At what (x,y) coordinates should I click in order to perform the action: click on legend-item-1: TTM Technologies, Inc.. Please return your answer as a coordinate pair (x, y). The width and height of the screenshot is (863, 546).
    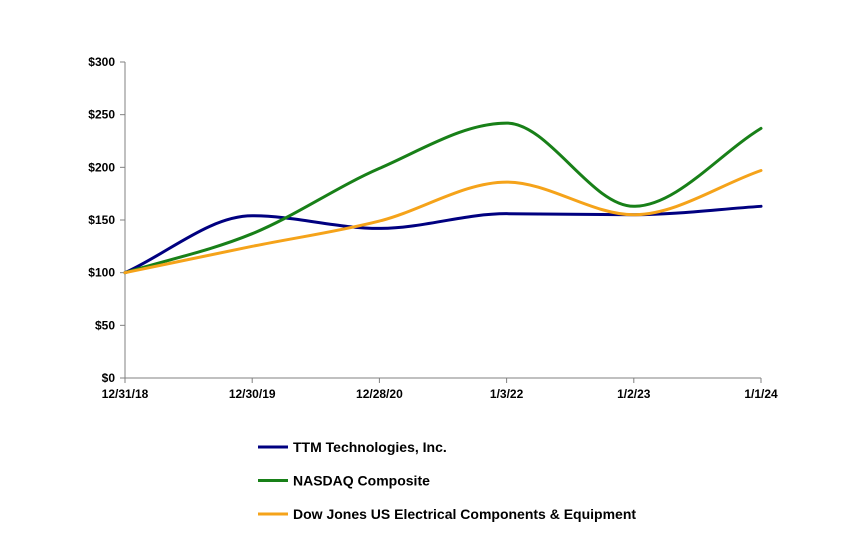
    Looking at the image, I should click on (352, 447).